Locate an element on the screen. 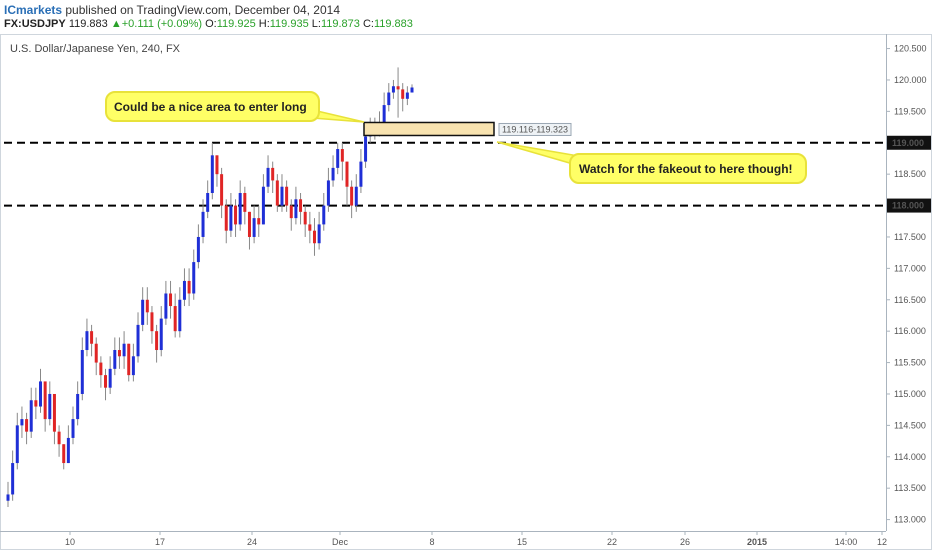 The width and height of the screenshot is (932, 550). y-tick-label: 118.500 is located at coordinates (910, 174).